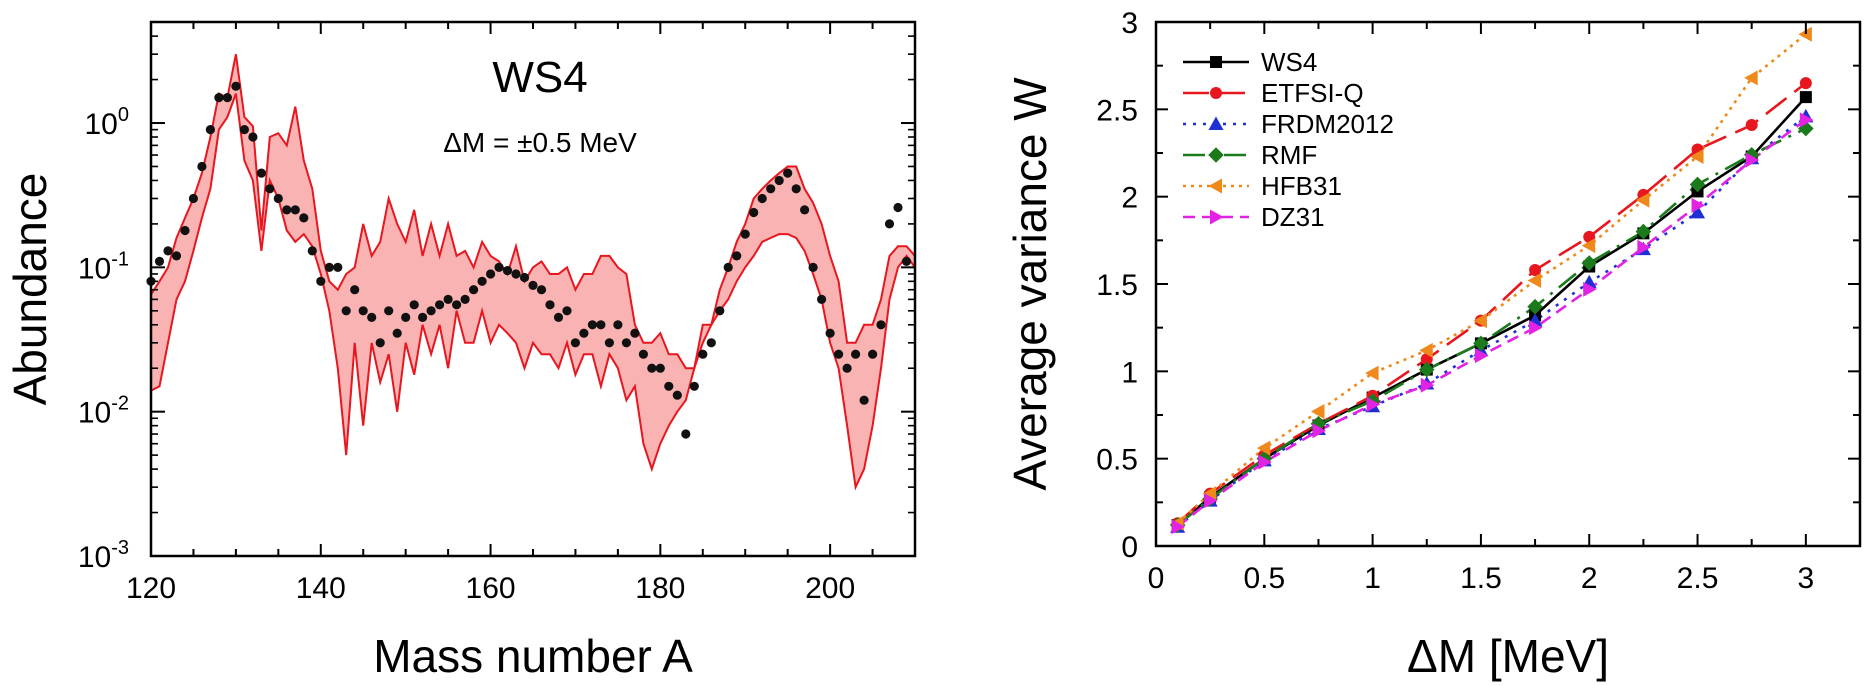  What do you see at coordinates (533, 656) in the screenshot?
I see `left-x-axis-label: Mass number A` at bounding box center [533, 656].